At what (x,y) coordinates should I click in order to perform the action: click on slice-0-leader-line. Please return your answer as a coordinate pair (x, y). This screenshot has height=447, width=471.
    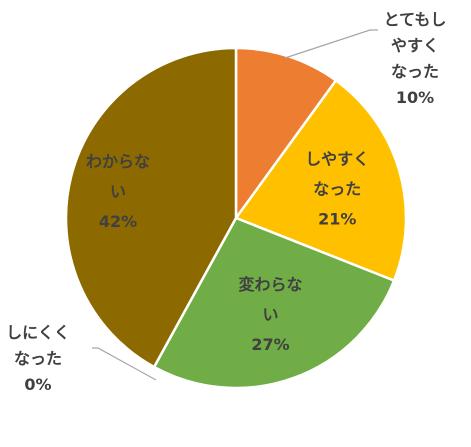
    Looking at the image, I should click on (331, 44).